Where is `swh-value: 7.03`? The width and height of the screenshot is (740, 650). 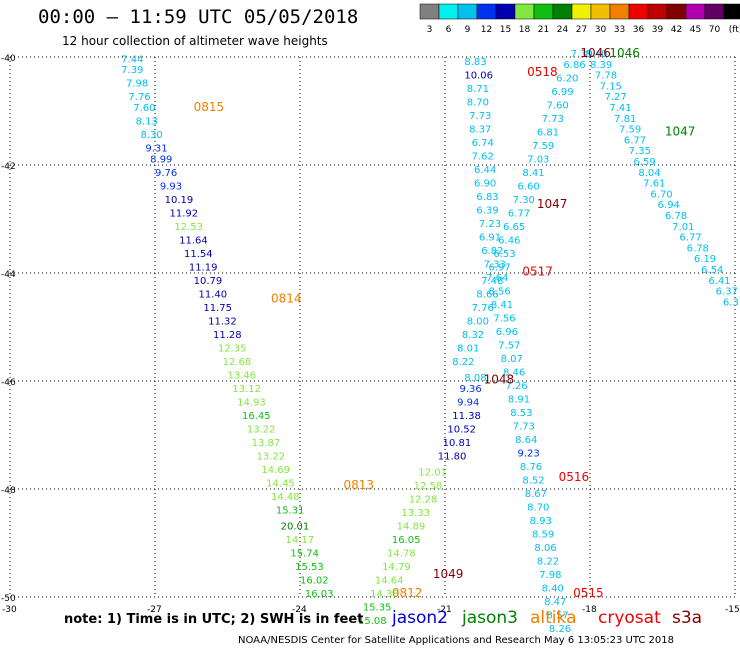 swh-value: 7.03 is located at coordinates (538, 159).